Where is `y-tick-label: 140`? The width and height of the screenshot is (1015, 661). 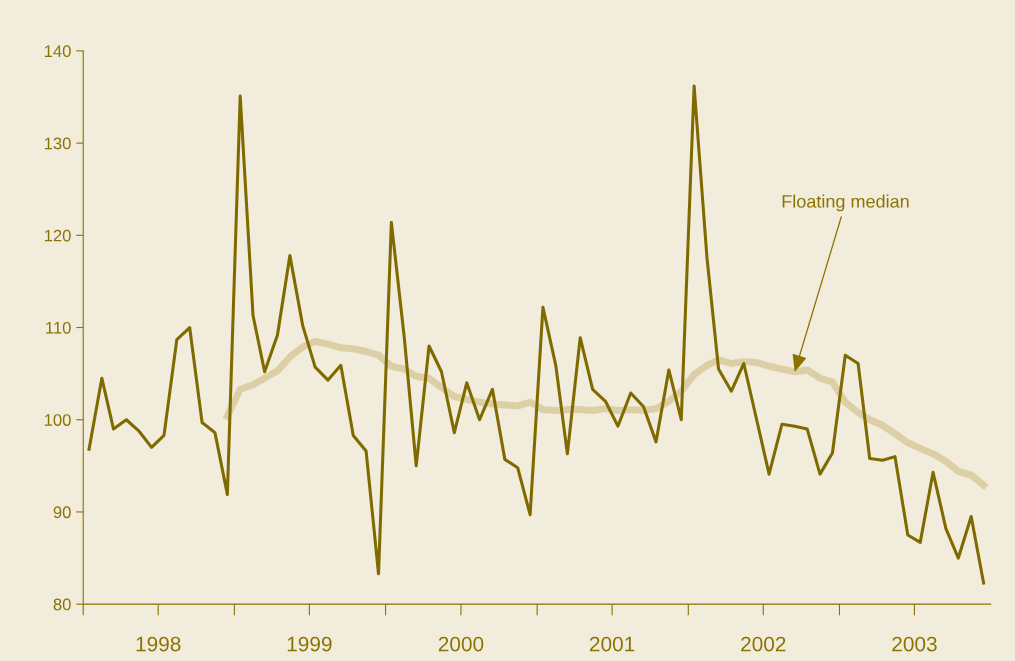 y-tick-label: 140 is located at coordinates (57, 51).